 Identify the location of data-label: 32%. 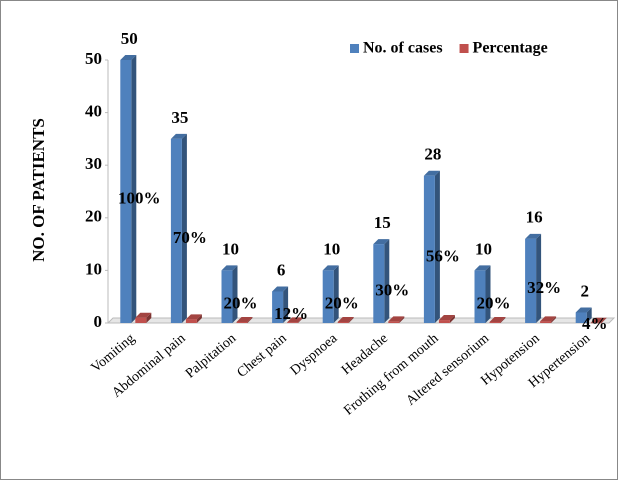
(544, 287).